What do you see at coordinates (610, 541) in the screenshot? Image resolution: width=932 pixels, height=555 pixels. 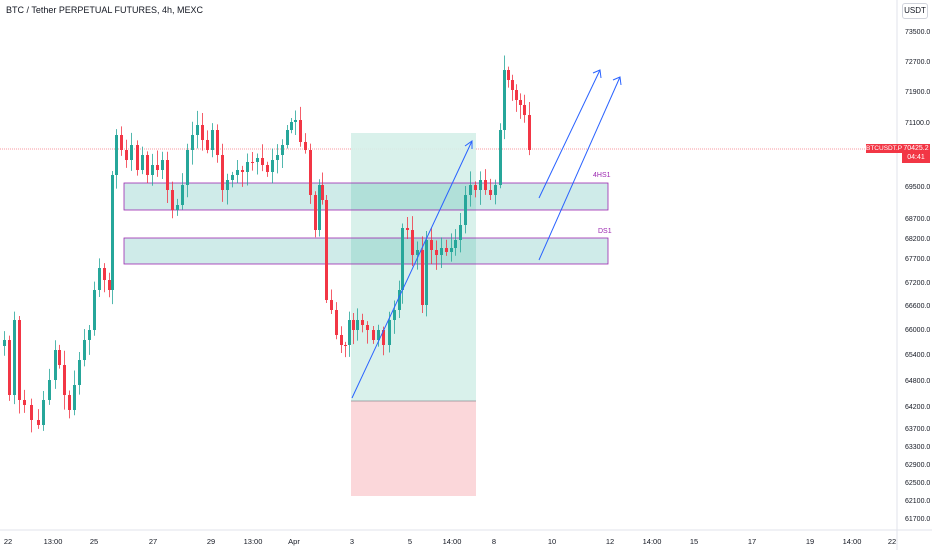 I see `time-axis-label: 12` at bounding box center [610, 541].